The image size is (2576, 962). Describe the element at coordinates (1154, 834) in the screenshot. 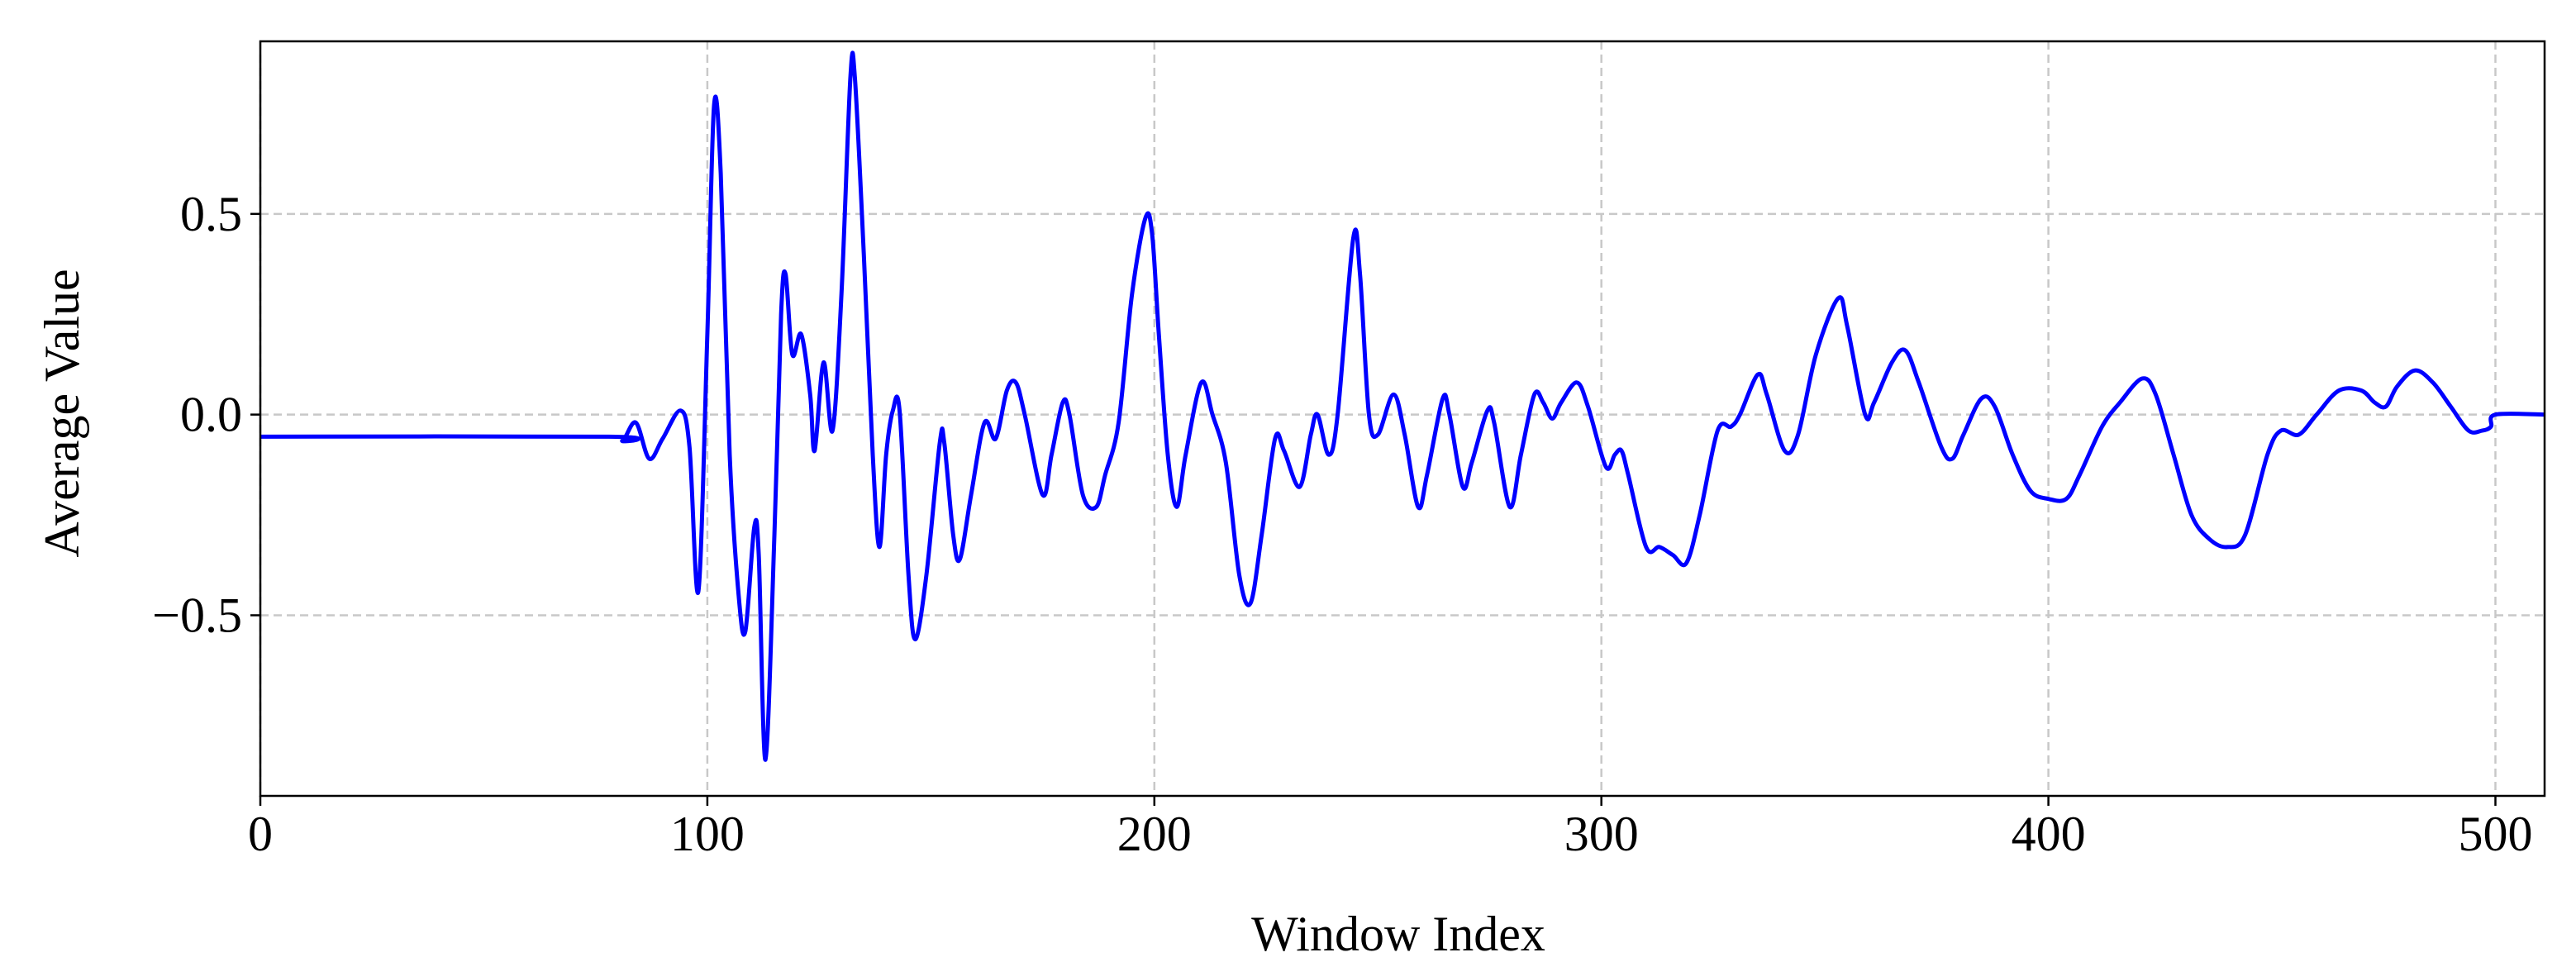

I see `x-tick-label: 200` at that location.